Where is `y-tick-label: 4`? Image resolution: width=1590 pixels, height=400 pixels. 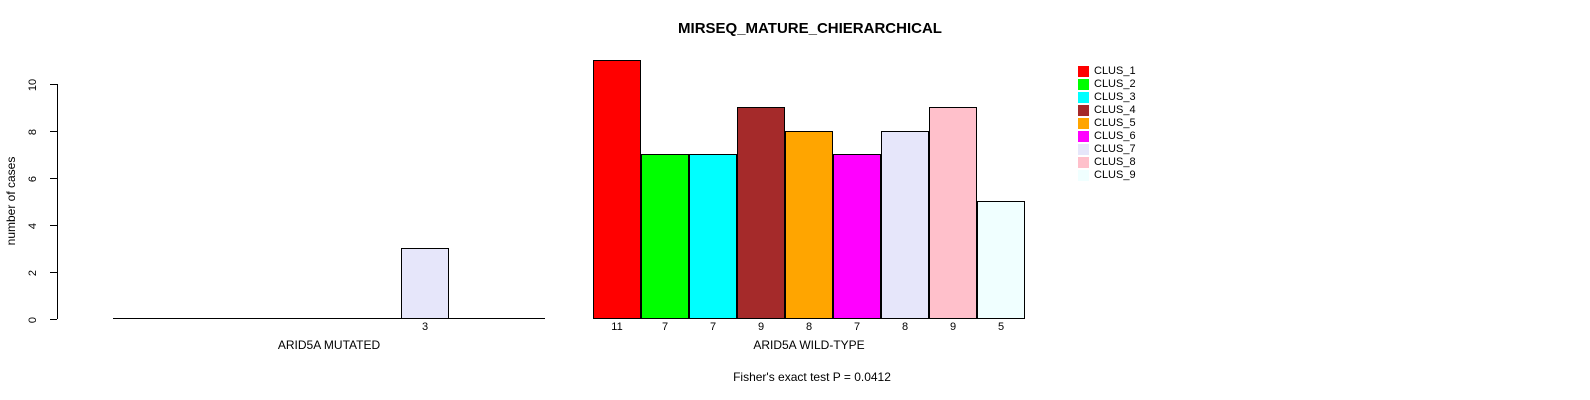
y-tick-label: 4 is located at coordinates (33, 225).